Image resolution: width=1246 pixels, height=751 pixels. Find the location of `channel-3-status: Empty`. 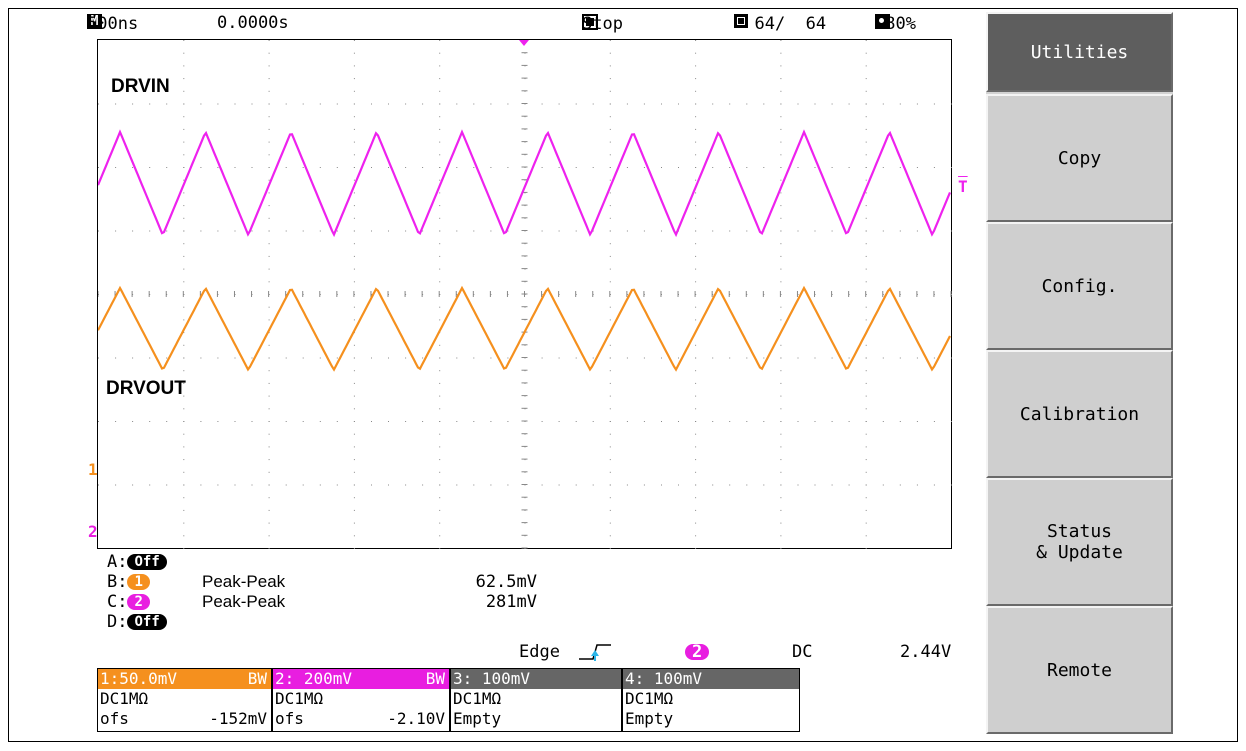

channel-3-status: Empty is located at coordinates (477, 718).